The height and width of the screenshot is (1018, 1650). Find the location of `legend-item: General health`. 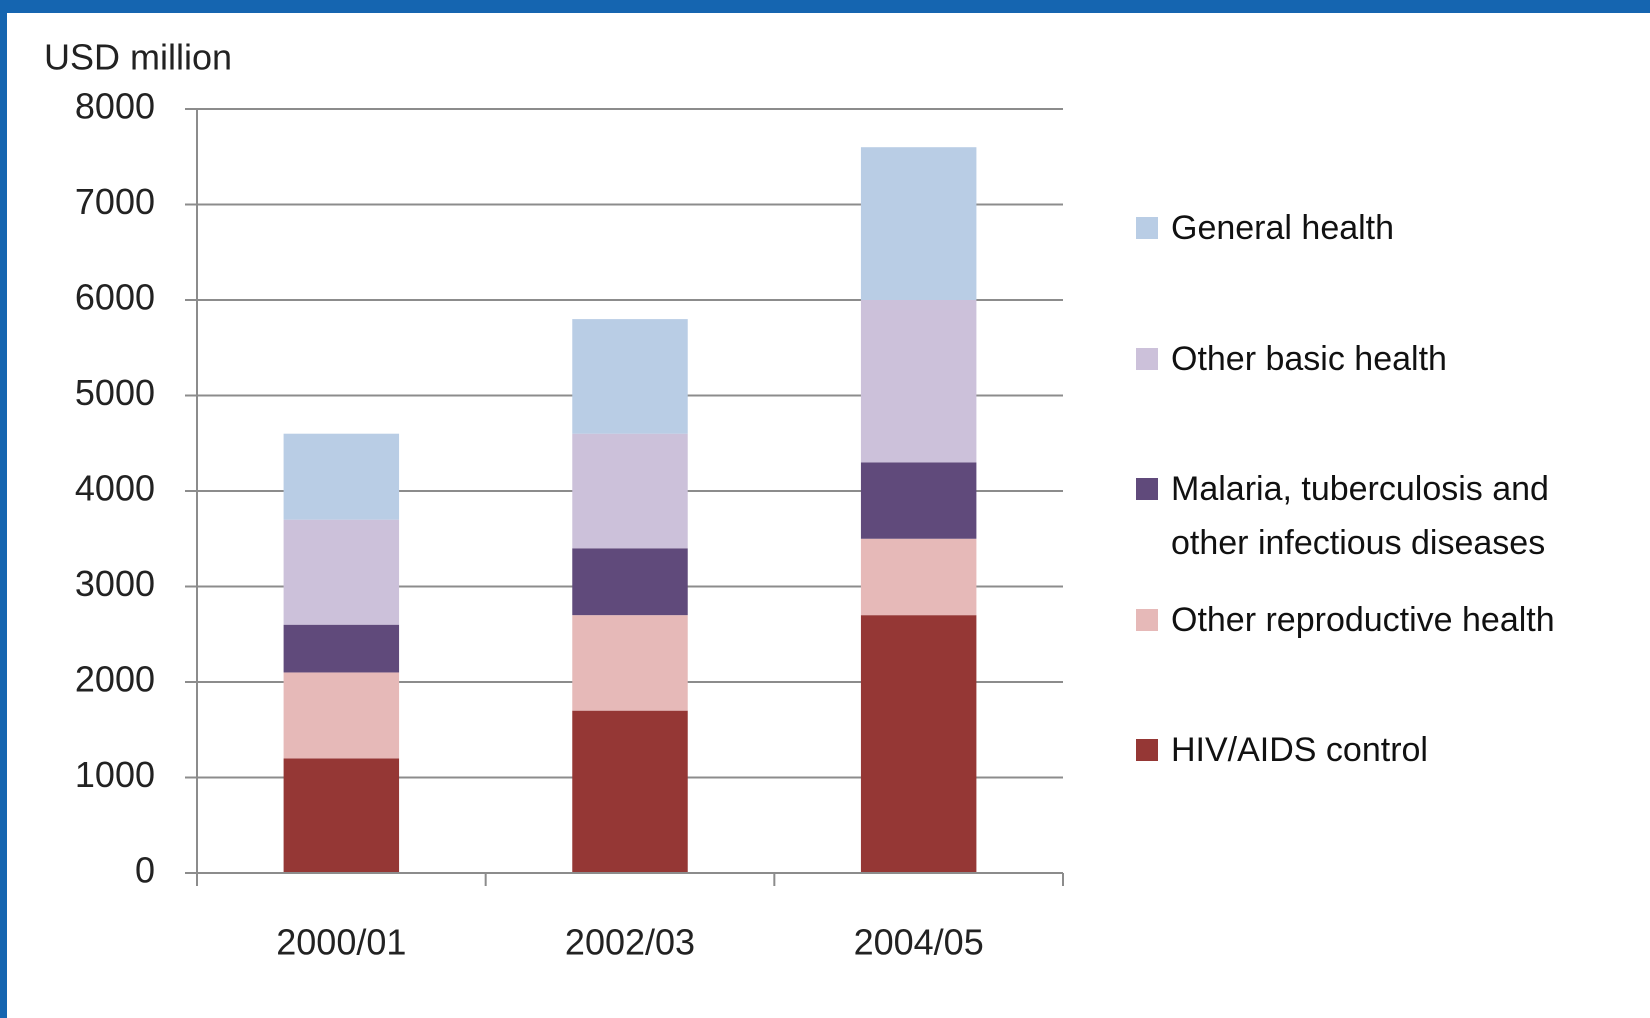

legend-item: General health is located at coordinates (1381, 228).